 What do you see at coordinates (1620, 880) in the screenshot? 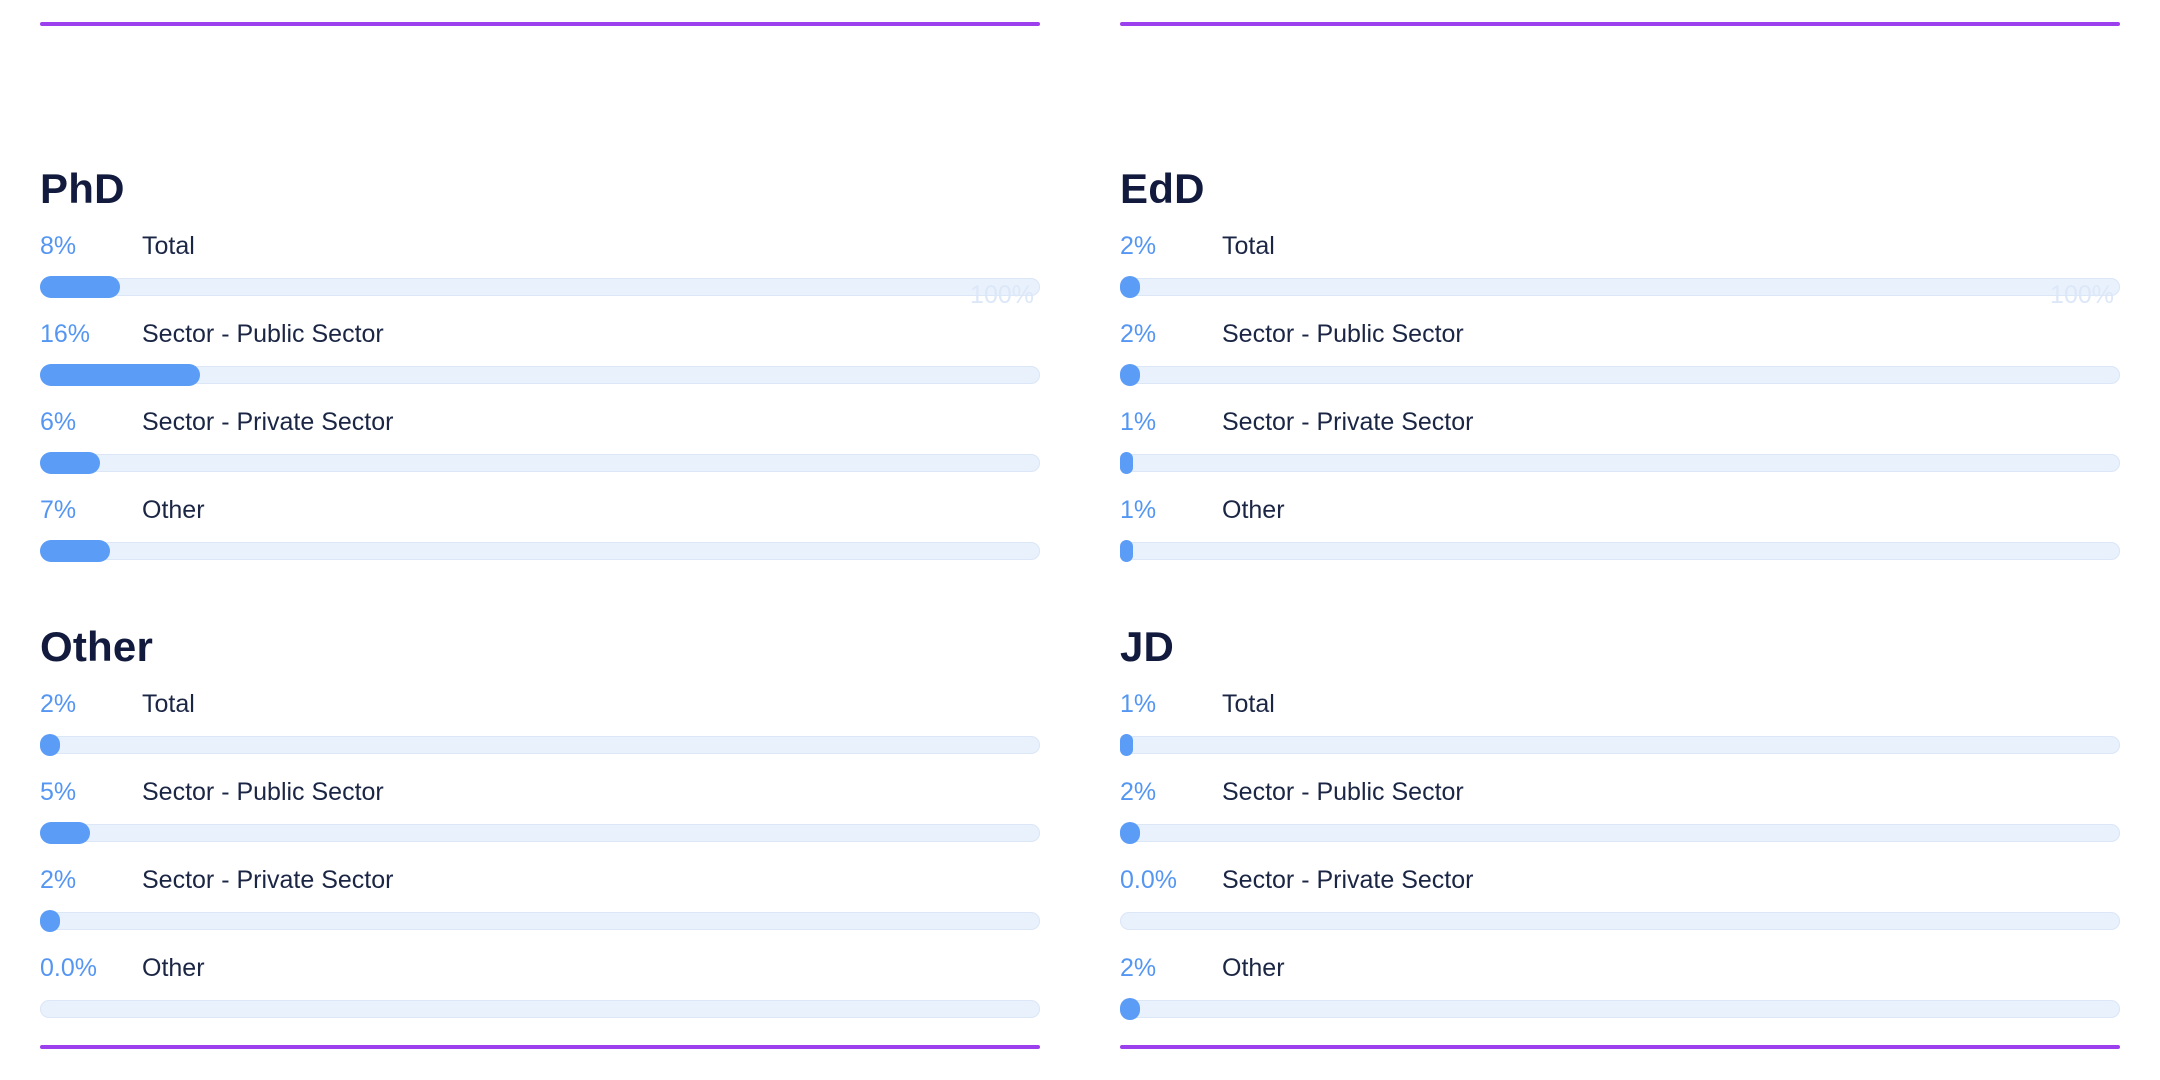
I see `stat-row-head: 0.0% Sector - Private Sector` at bounding box center [1620, 880].